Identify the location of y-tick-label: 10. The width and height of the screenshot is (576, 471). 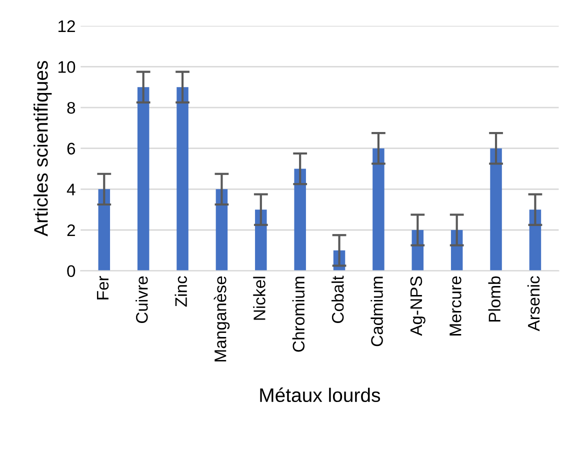
(67, 67).